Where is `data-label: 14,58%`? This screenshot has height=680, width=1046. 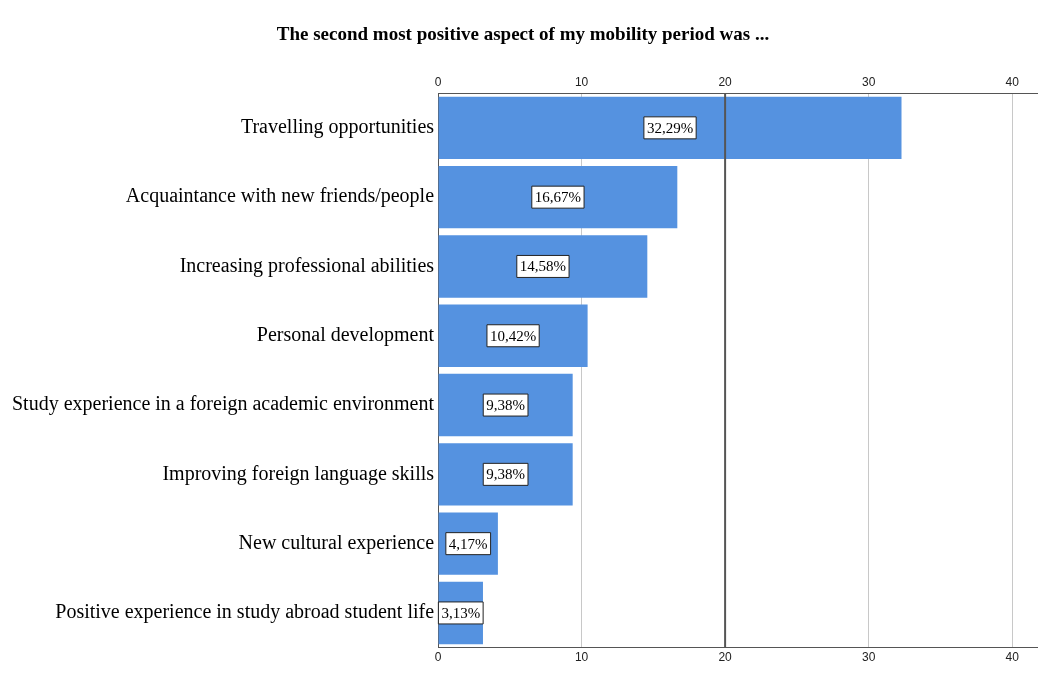 data-label: 14,58% is located at coordinates (543, 266).